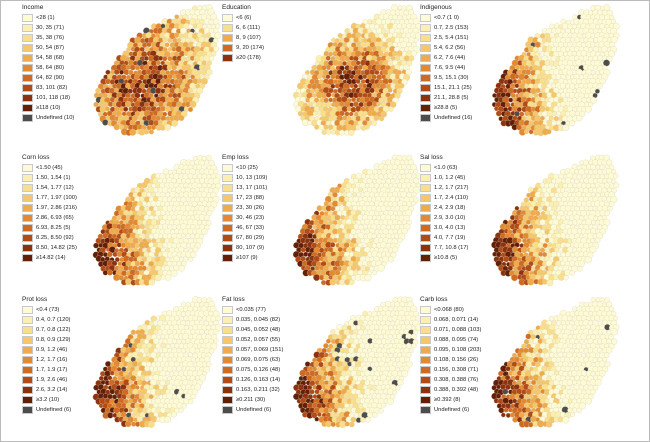 The image size is (650, 442). Describe the element at coordinates (243, 38) in the screenshot. I see `legend-item: 8, 9 (107)` at that location.